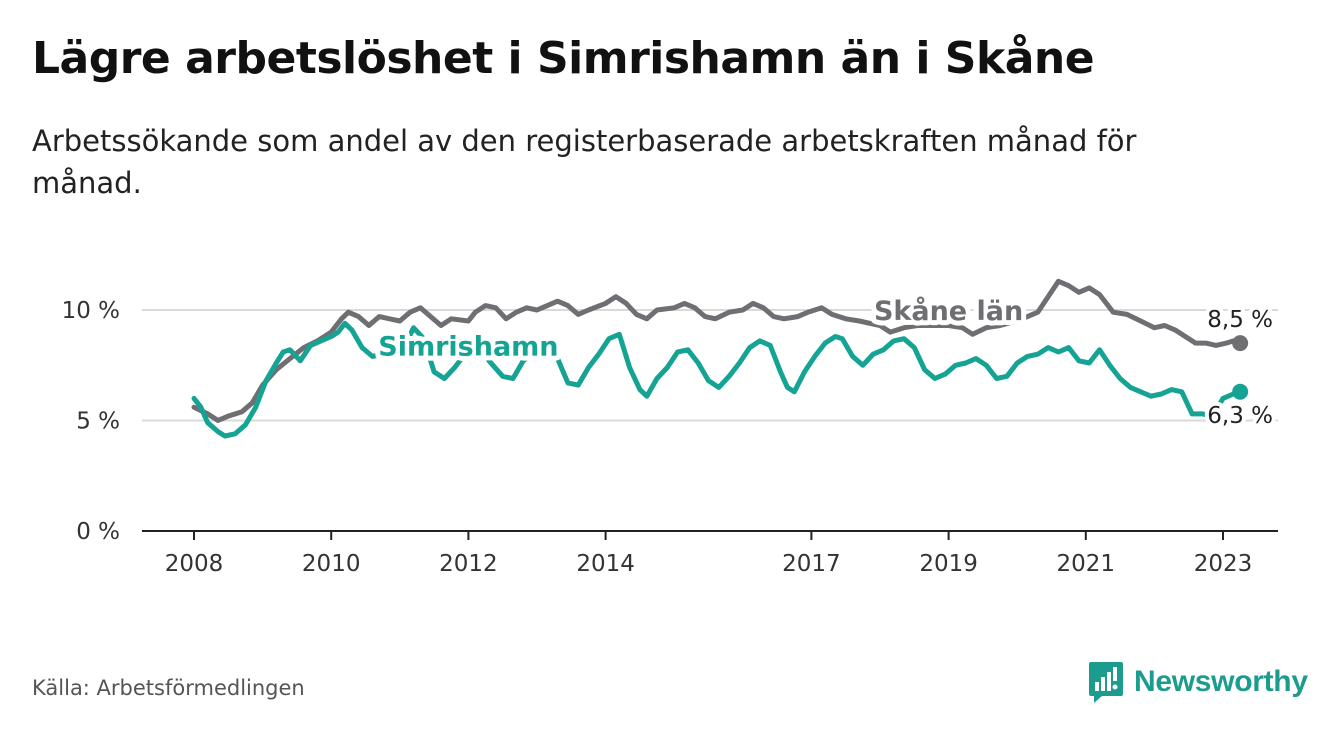 This screenshot has height=734, width=1340. What do you see at coordinates (948, 311) in the screenshot?
I see `series-label-skane: Skåne län` at bounding box center [948, 311].